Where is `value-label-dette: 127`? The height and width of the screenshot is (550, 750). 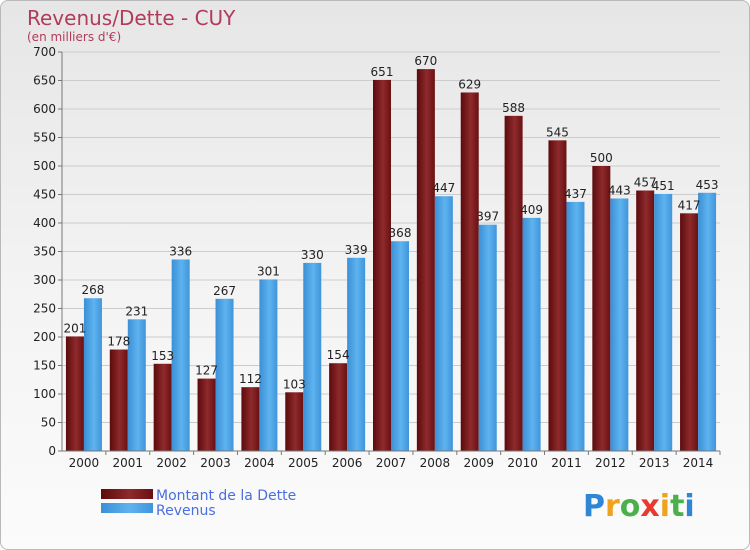 value-label-dette: 127 is located at coordinates (206, 371).